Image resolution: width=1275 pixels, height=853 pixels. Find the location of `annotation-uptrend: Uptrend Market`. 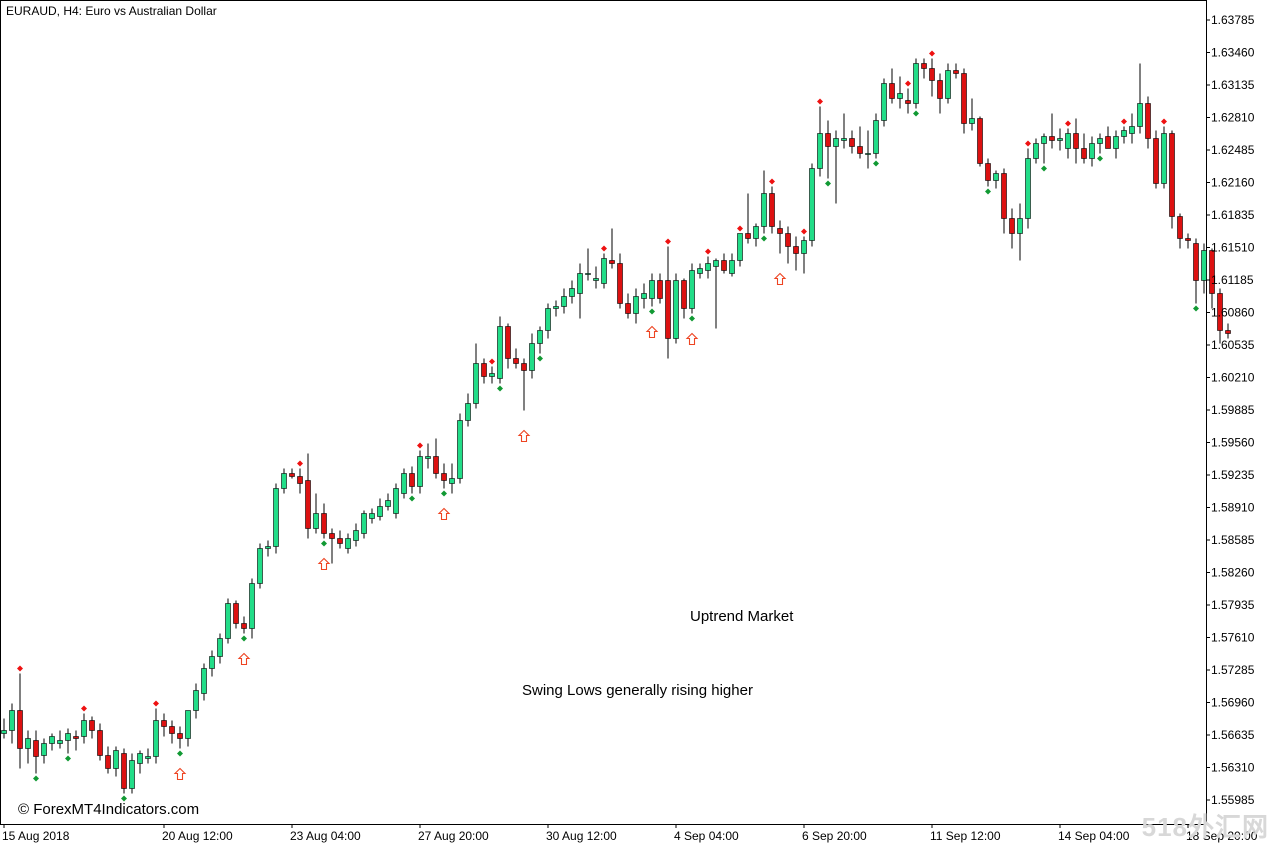

annotation-uptrend: Uptrend Market is located at coordinates (742, 616).